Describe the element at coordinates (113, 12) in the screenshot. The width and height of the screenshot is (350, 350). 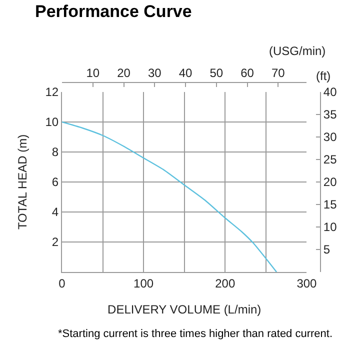
I see `chart-title: Performance Curve` at that location.